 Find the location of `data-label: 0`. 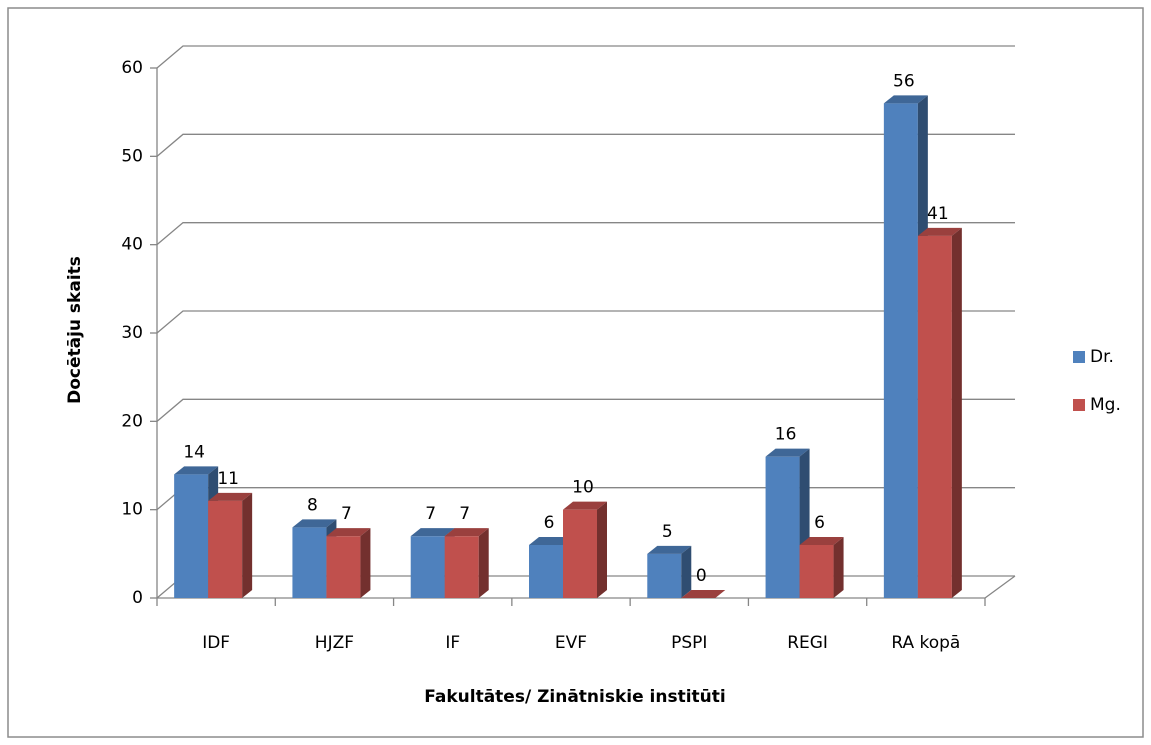

data-label: 0 is located at coordinates (701, 576).